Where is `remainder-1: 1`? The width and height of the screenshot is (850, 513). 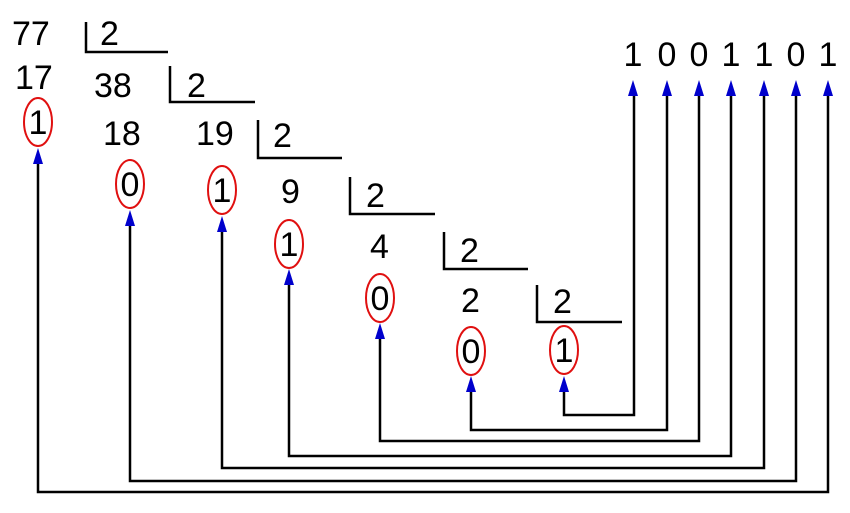 remainder-1: 1 is located at coordinates (38, 122).